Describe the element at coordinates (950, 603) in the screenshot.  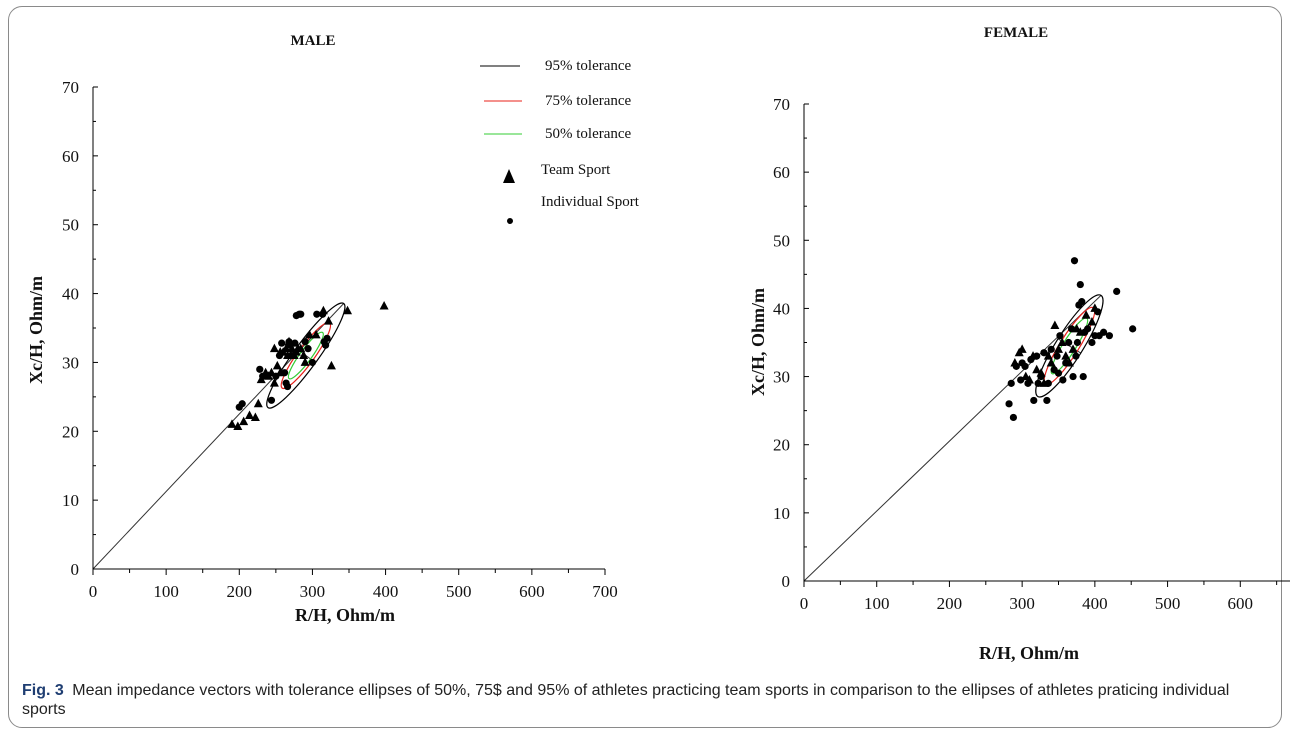
I see `female-x-tick-label: 200` at that location.